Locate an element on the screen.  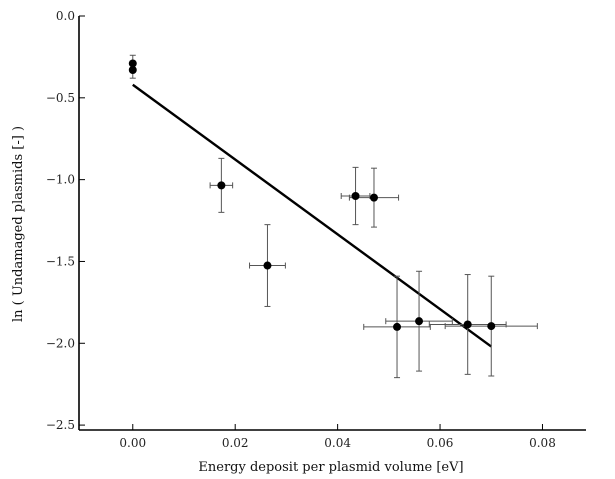
x-tick-label: 0.02 is located at coordinates (235, 443).